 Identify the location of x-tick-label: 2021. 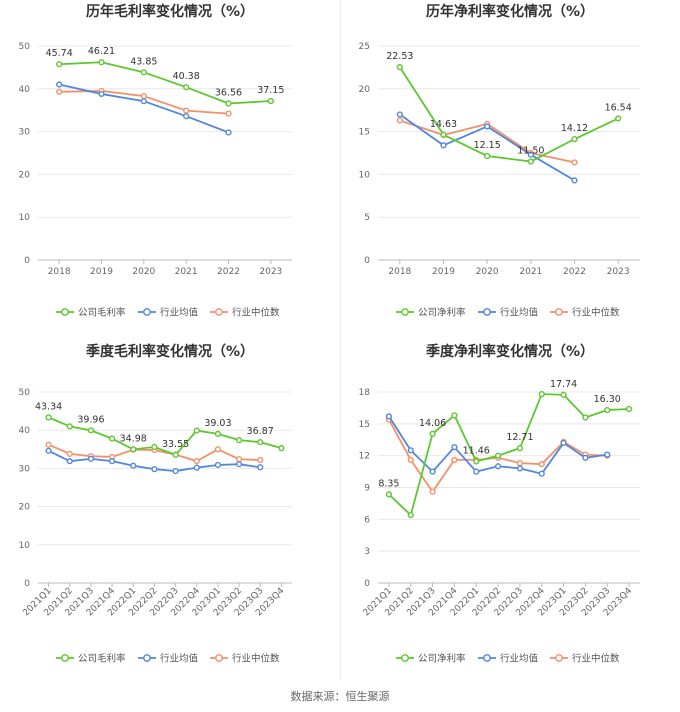
(530, 272).